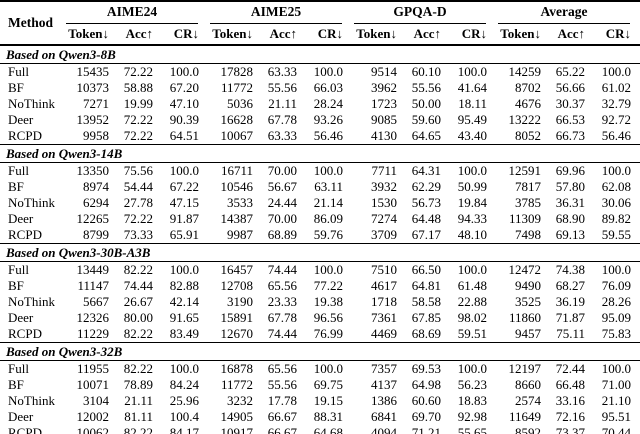 The width and height of the screenshot is (640, 434). What do you see at coordinates (138, 416) in the screenshot?
I see `cell-acc: 81.11` at bounding box center [138, 416].